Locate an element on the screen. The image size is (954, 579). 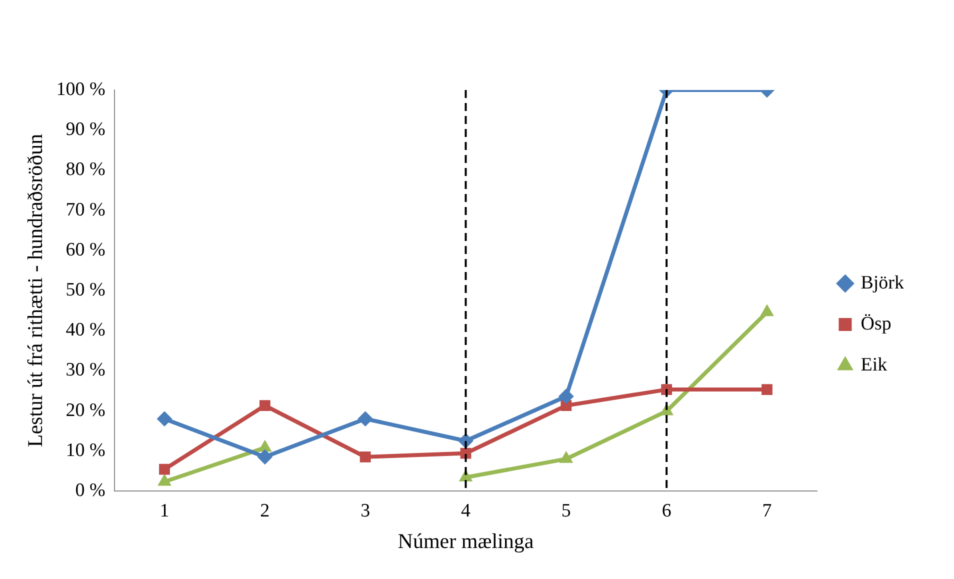
legend-label: Eik is located at coordinates (874, 365).